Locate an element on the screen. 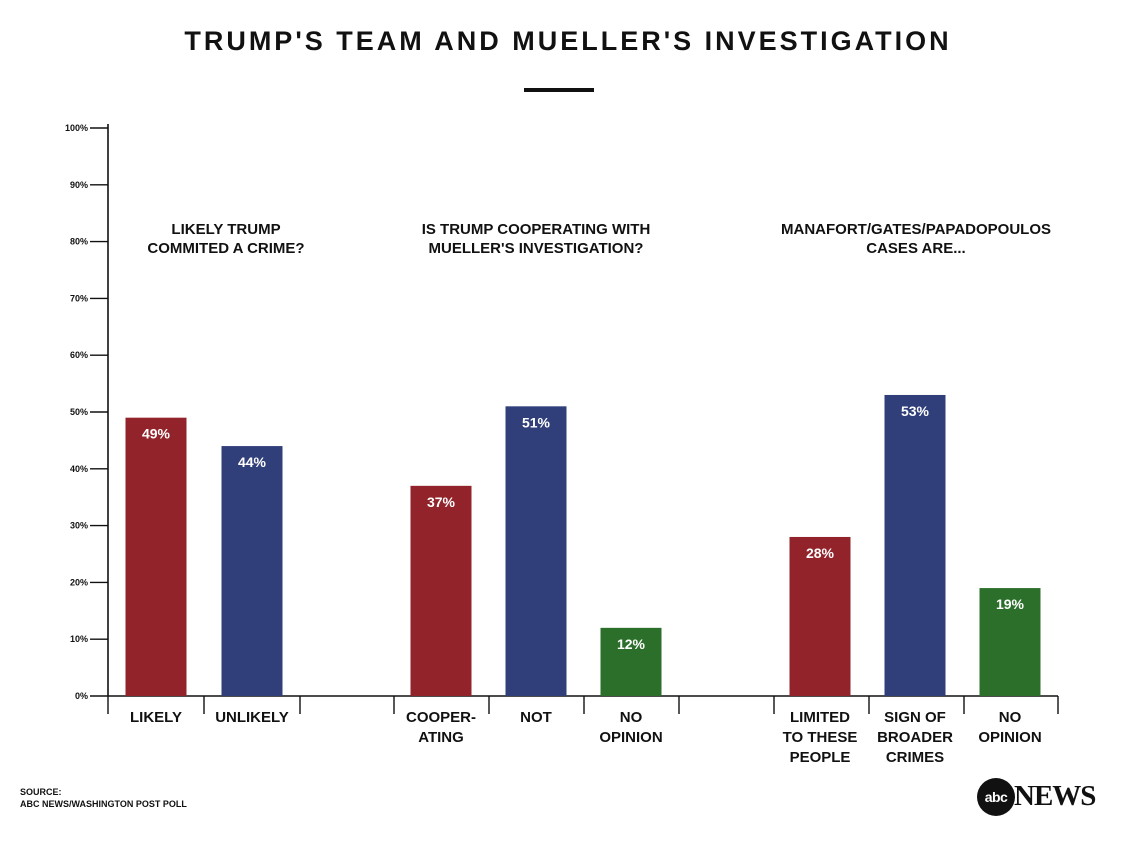 The height and width of the screenshot is (860, 1136). y-tick-label: 0% is located at coordinates (81, 696).